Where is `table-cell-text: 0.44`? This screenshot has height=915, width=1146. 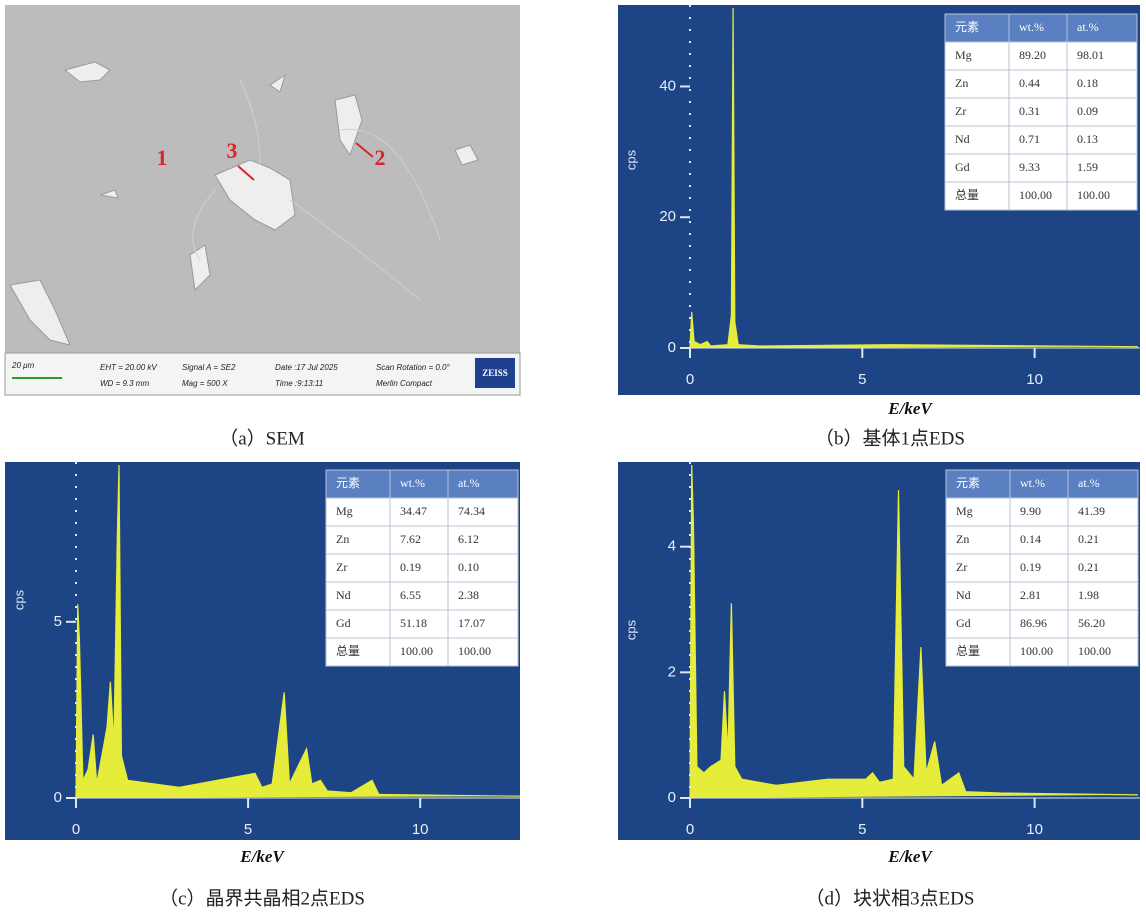 table-cell-text: 0.44 is located at coordinates (1029, 83).